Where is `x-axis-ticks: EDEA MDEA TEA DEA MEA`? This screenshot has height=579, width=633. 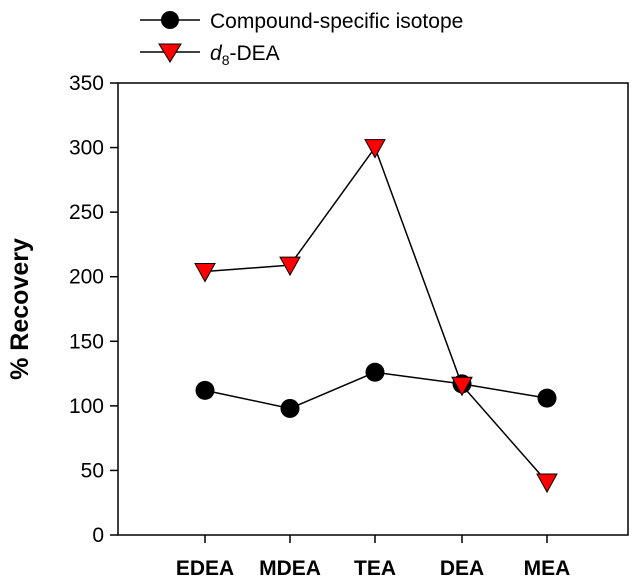 x-axis-ticks: EDEA MDEA TEA DEA MEA is located at coordinates (373, 557).